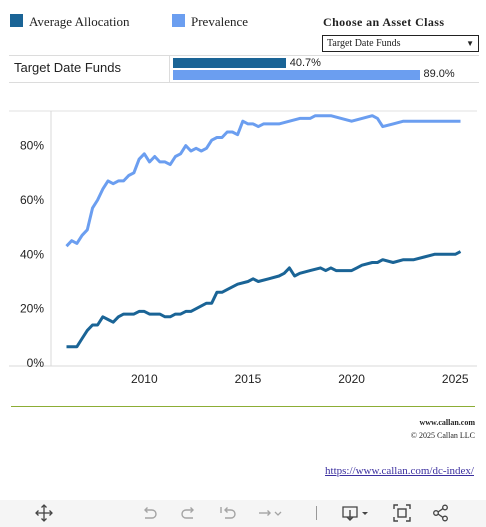  What do you see at coordinates (243, 406) in the screenshot?
I see `footer-divider` at bounding box center [243, 406].